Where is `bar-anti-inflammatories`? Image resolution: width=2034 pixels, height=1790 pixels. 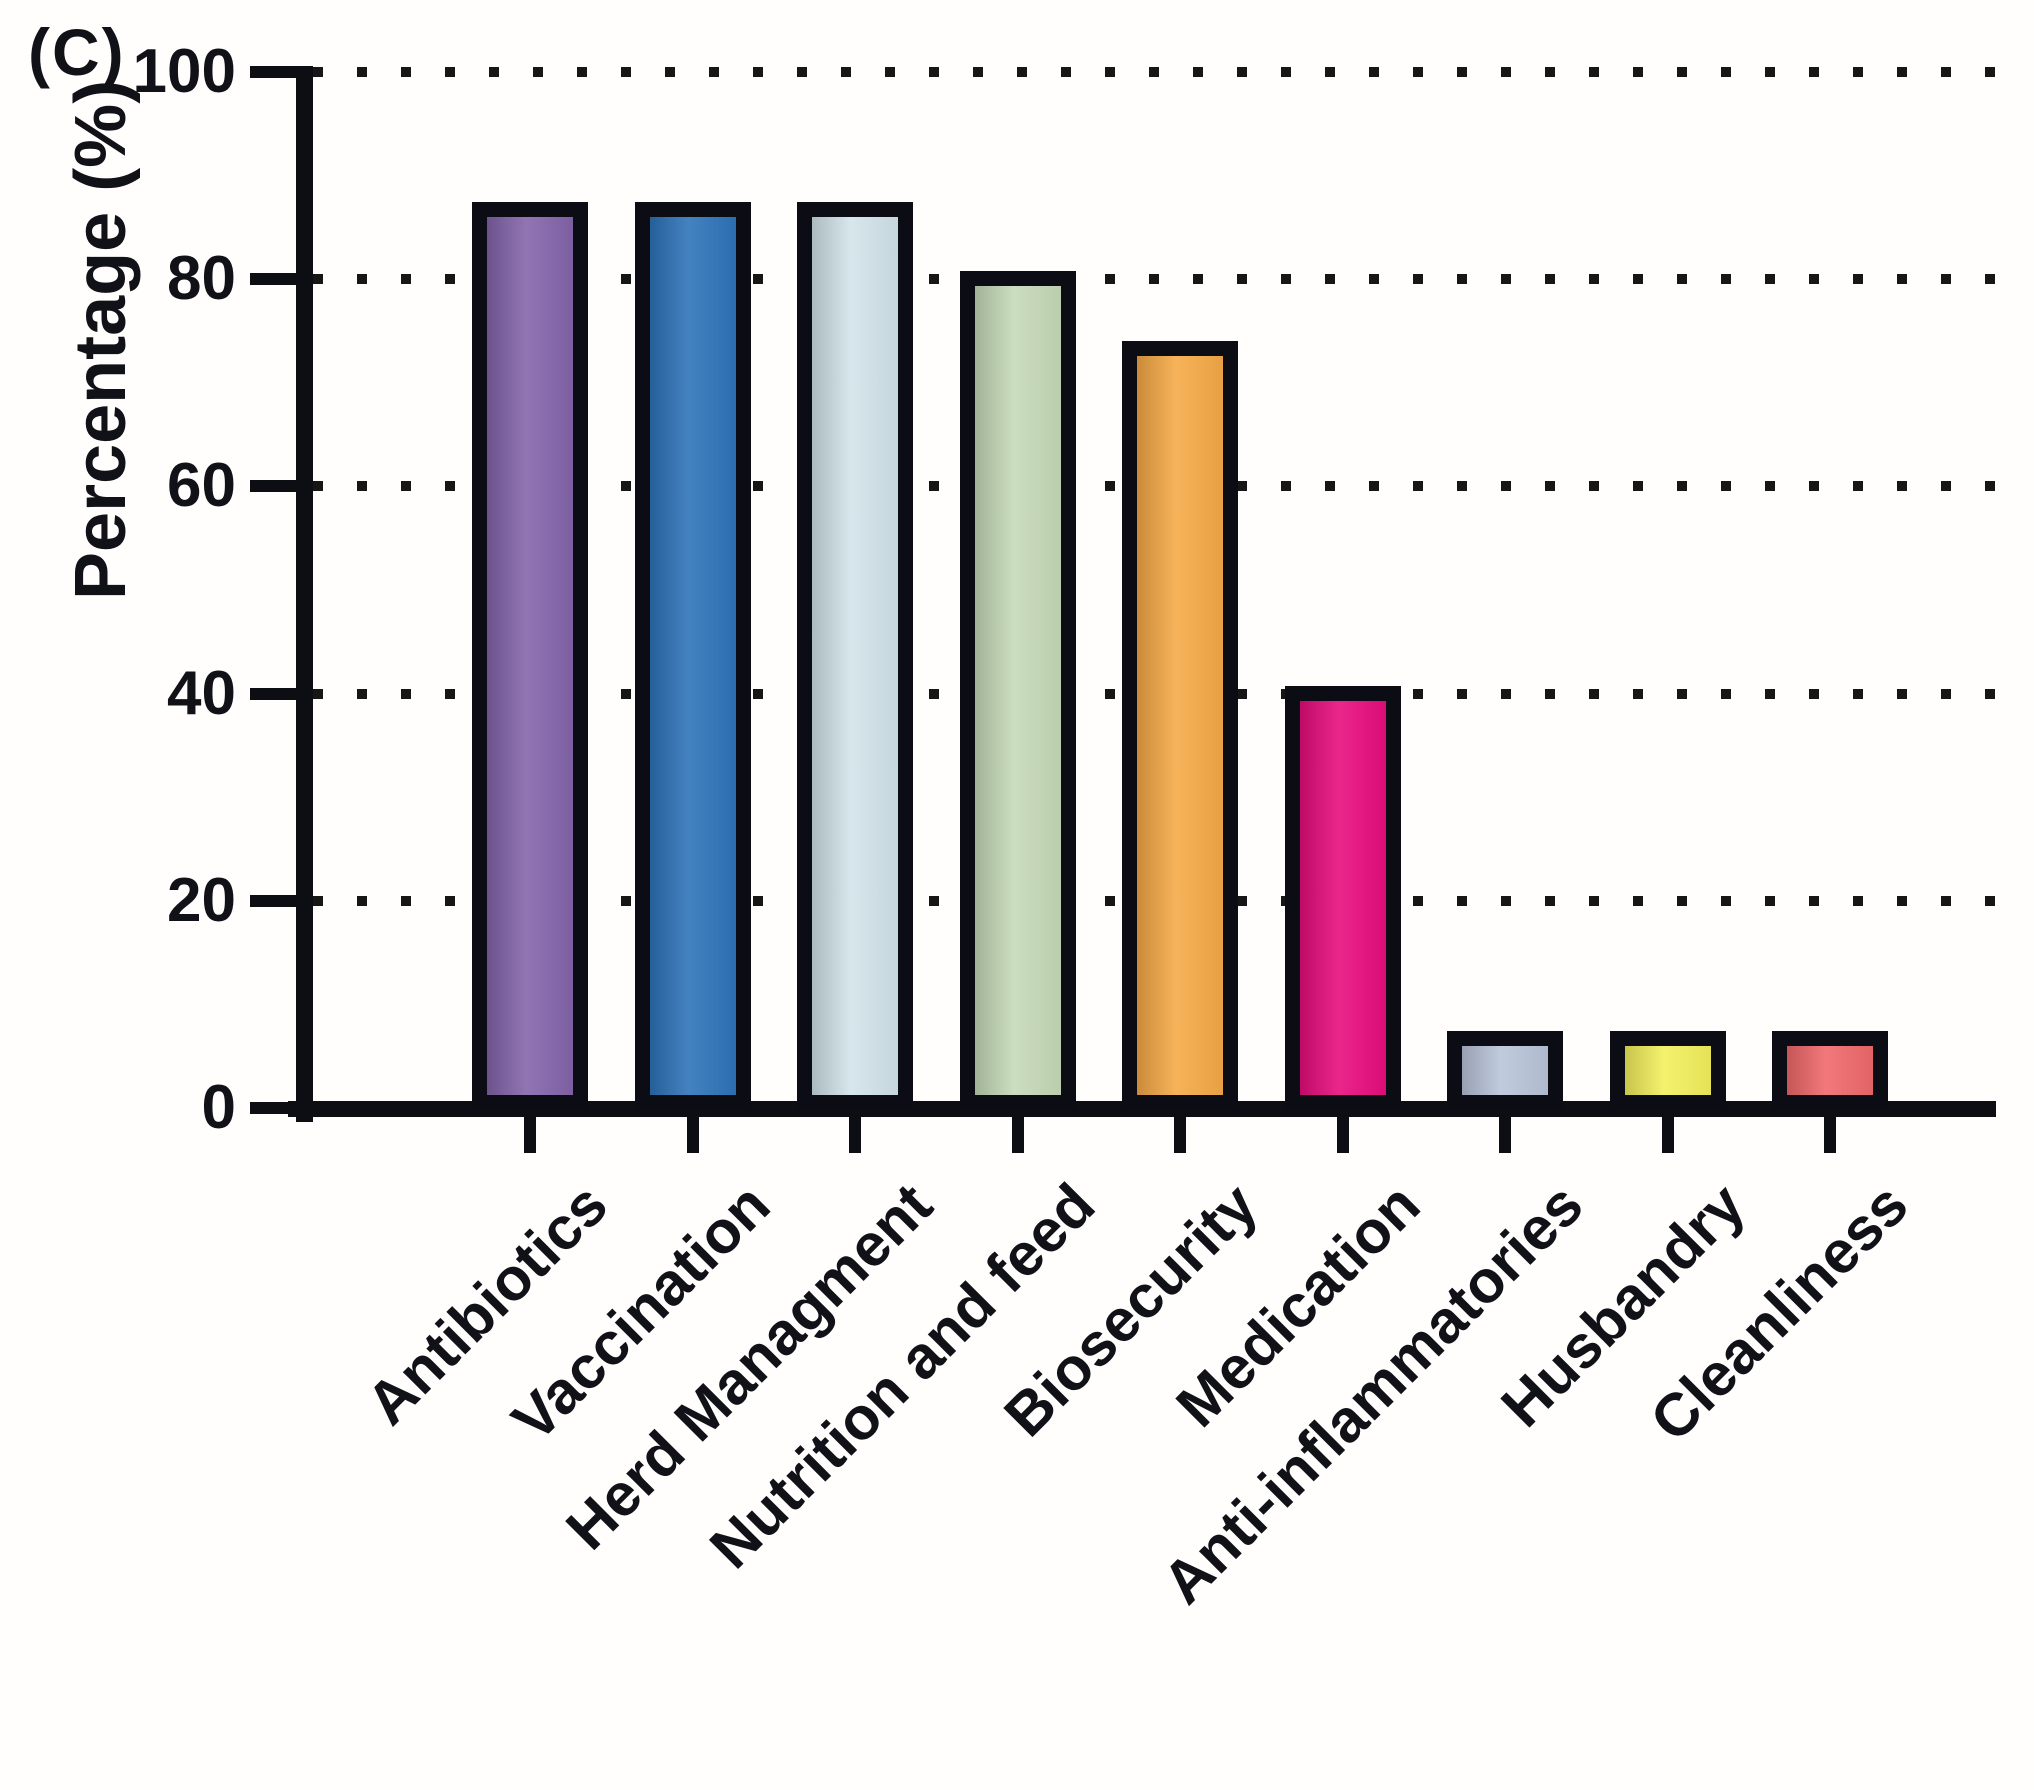
bar-anti-inflammatories is located at coordinates (1505, 1070).